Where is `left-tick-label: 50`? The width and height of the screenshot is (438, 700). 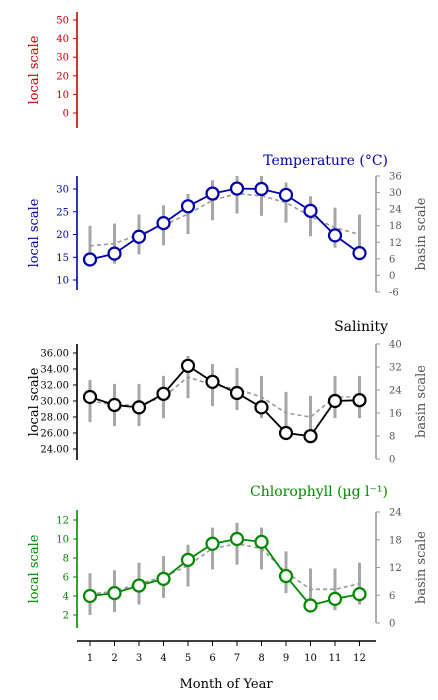 left-tick-label: 50 is located at coordinates (62, 21).